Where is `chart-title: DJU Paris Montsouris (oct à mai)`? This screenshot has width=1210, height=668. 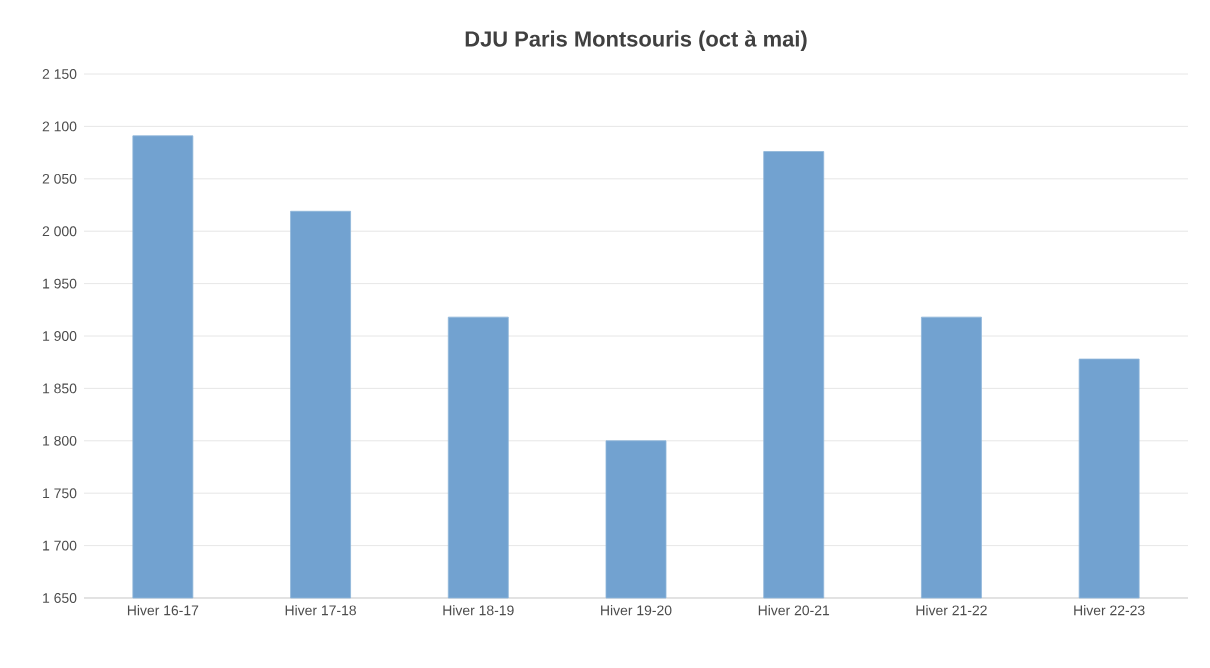 chart-title: DJU Paris Montsouris (oct à mai) is located at coordinates (636, 40).